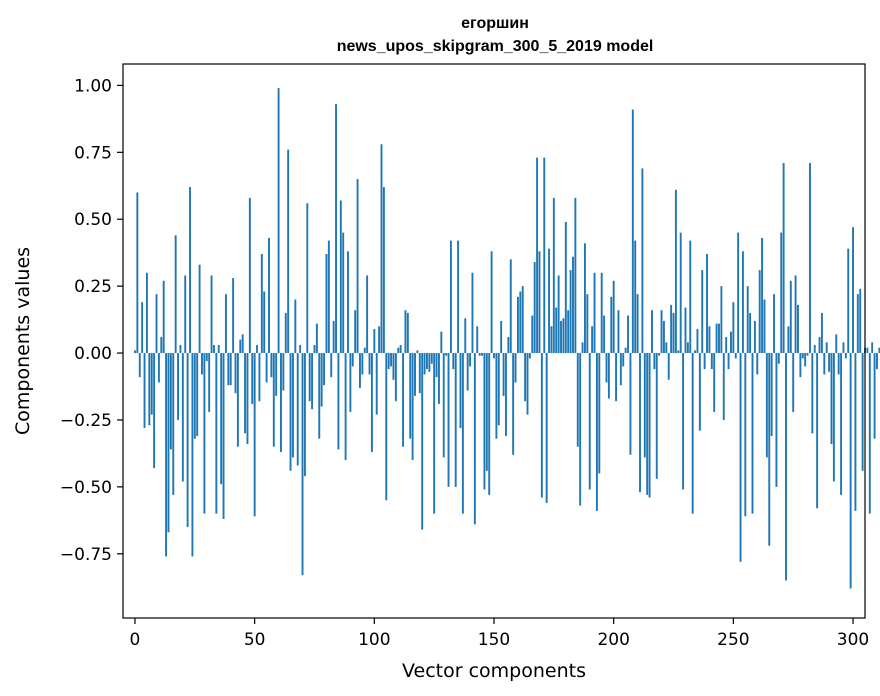 This screenshot has width=880, height=696. Describe the element at coordinates (86, 488) in the screenshot. I see `y-tick-label: −0.50` at that location.